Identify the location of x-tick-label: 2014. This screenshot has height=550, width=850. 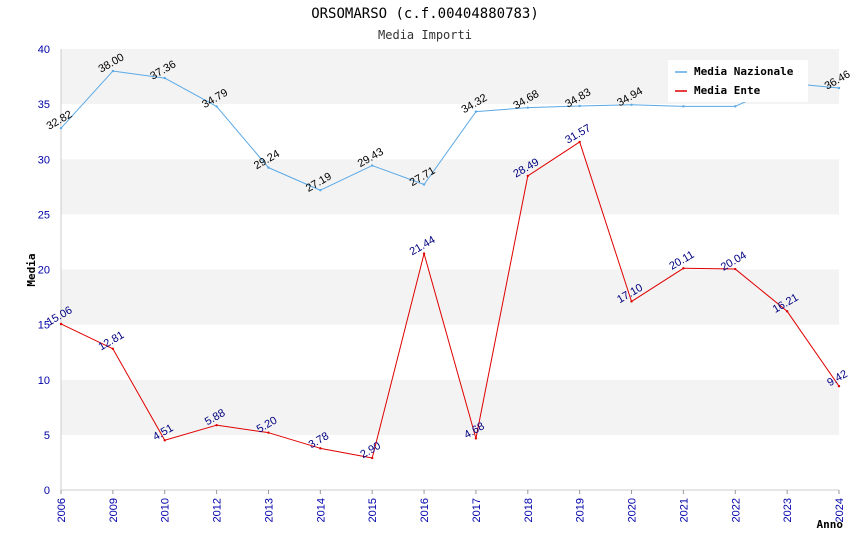
(321, 510).